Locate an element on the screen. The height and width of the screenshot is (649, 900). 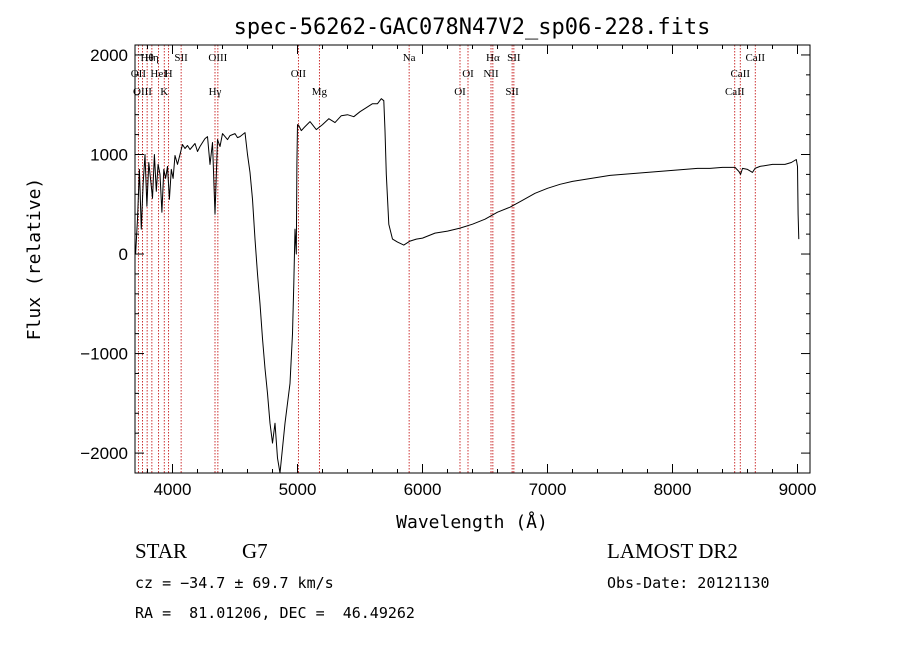
x-tick-label: 7000 is located at coordinates (548, 489).